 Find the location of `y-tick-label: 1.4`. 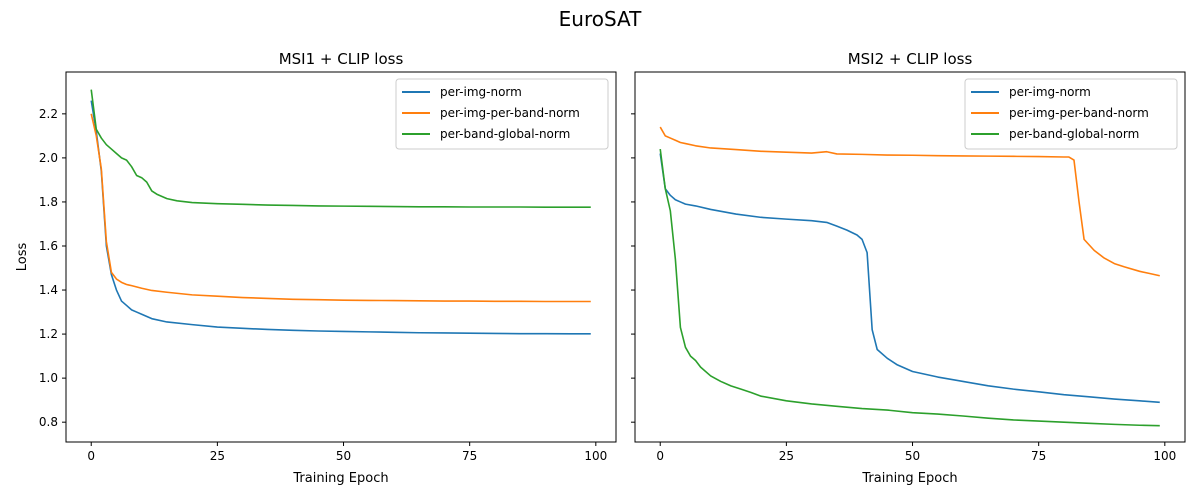

y-tick-label: 1.4 is located at coordinates (48, 290).